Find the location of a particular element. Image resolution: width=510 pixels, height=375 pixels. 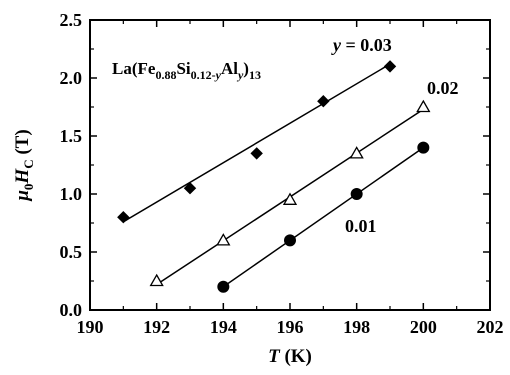

x-tick-label: 202 is located at coordinates (490, 327).